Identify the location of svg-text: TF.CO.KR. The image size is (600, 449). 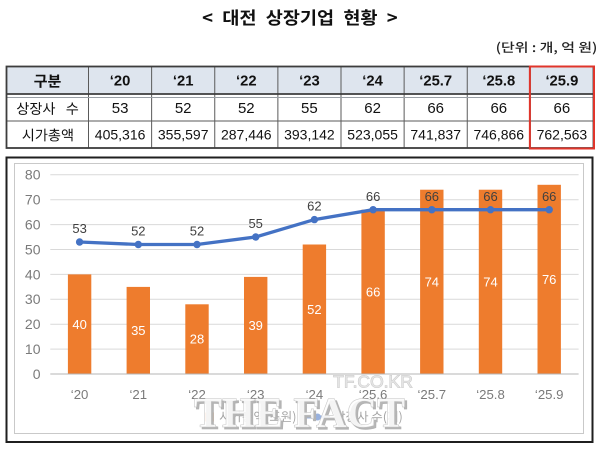
(373, 381).